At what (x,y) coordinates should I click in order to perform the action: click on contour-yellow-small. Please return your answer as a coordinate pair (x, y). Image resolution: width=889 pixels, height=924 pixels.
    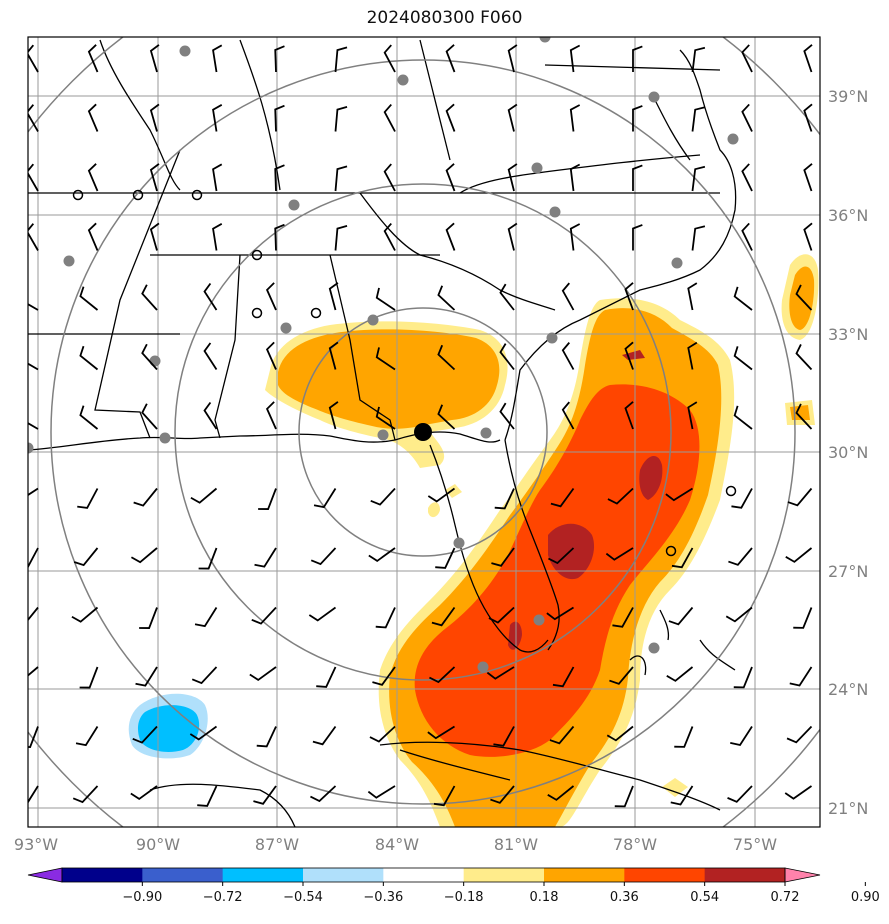
    Looking at the image, I should click on (675, 787).